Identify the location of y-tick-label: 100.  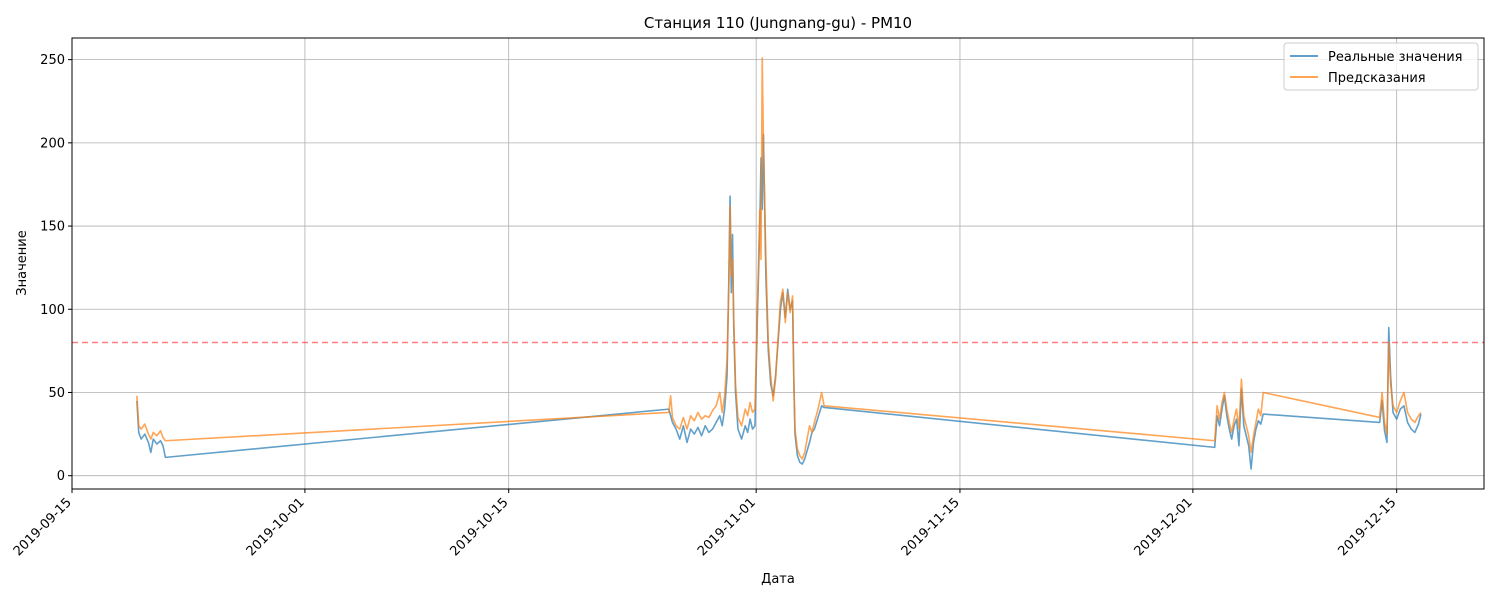
(52, 310).